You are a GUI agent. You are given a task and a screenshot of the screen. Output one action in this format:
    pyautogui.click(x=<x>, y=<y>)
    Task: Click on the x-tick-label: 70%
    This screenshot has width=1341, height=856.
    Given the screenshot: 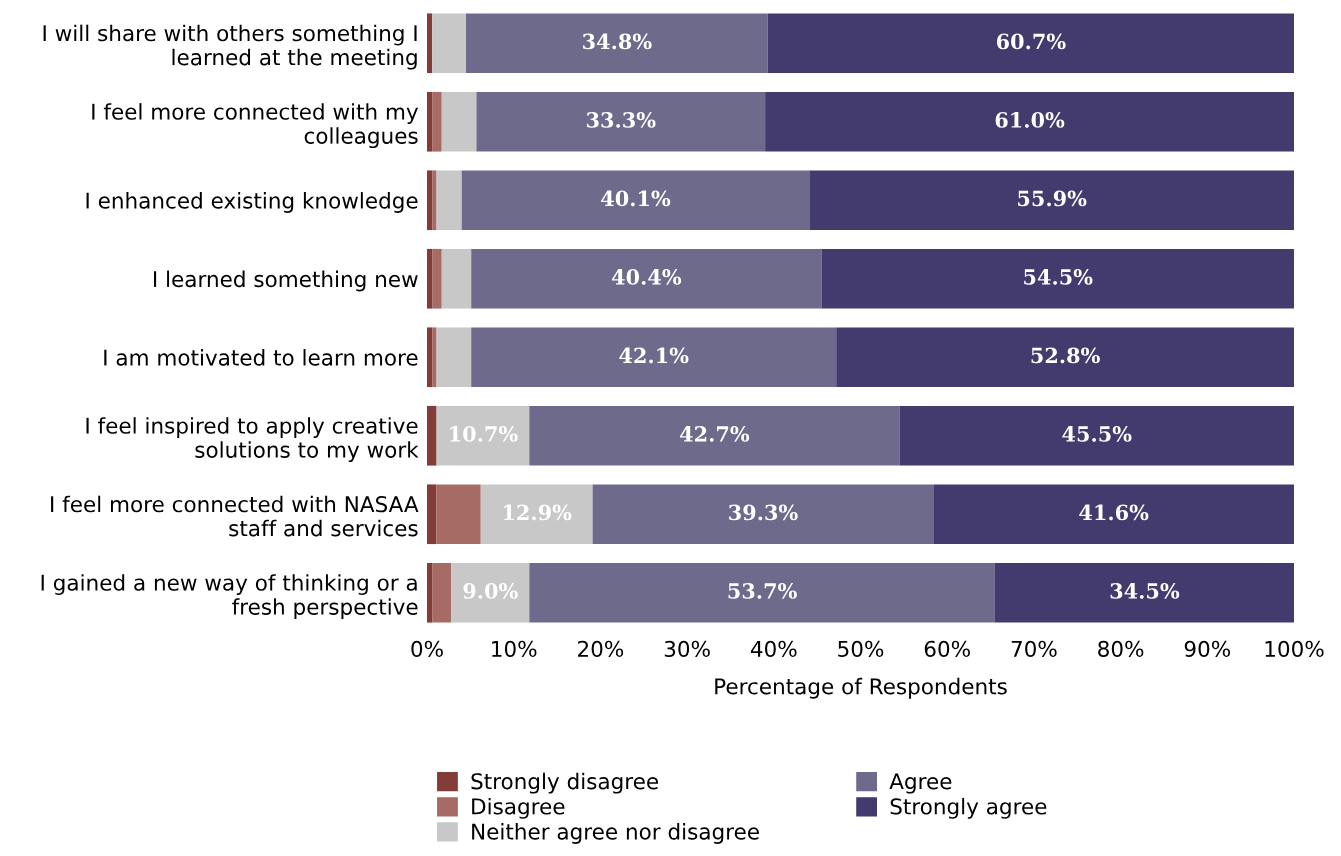 What is the action you would take?
    pyautogui.click(x=1034, y=648)
    